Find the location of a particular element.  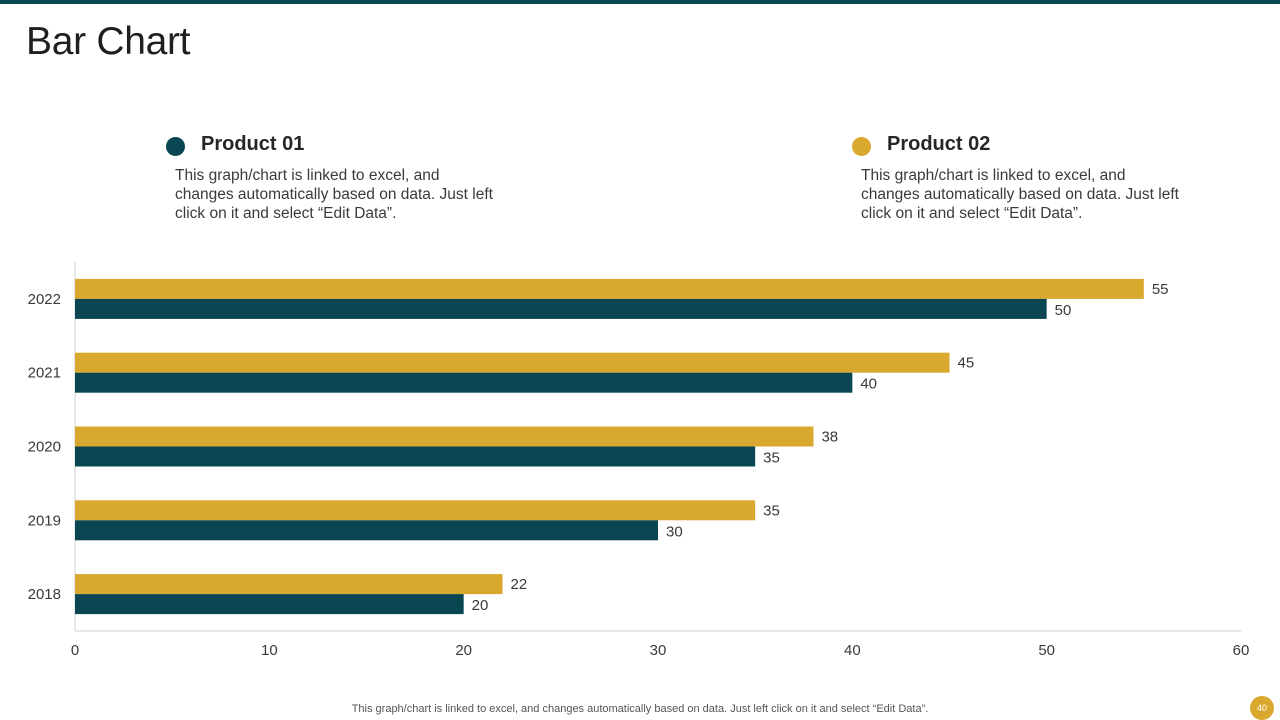

x-tick-label: 0 is located at coordinates (75, 650).